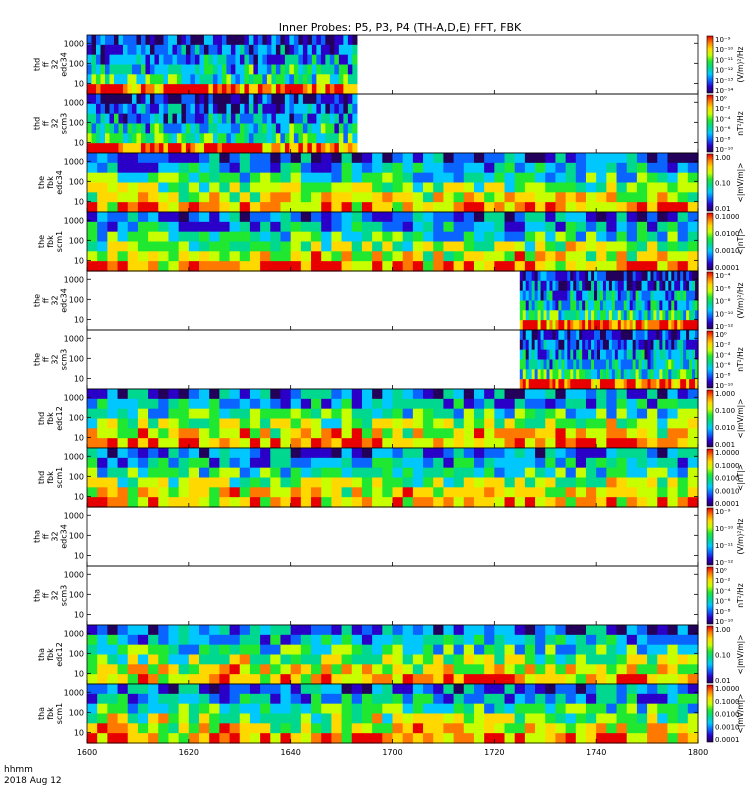 This screenshot has width=750, height=800. I want to click on date-label: 2018 Aug 12, so click(33, 781).